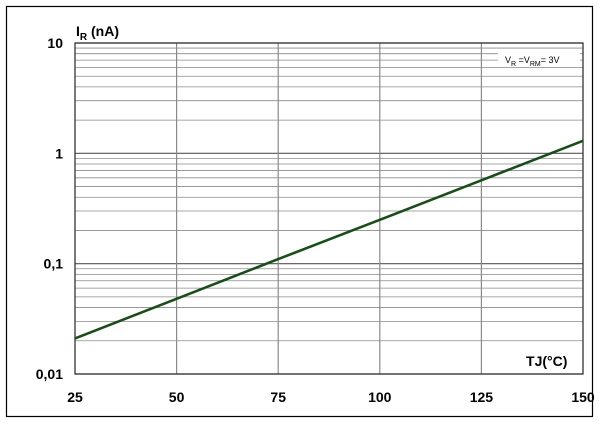  What do you see at coordinates (49, 374) in the screenshot?
I see `y-tick-label: 0,01` at bounding box center [49, 374].